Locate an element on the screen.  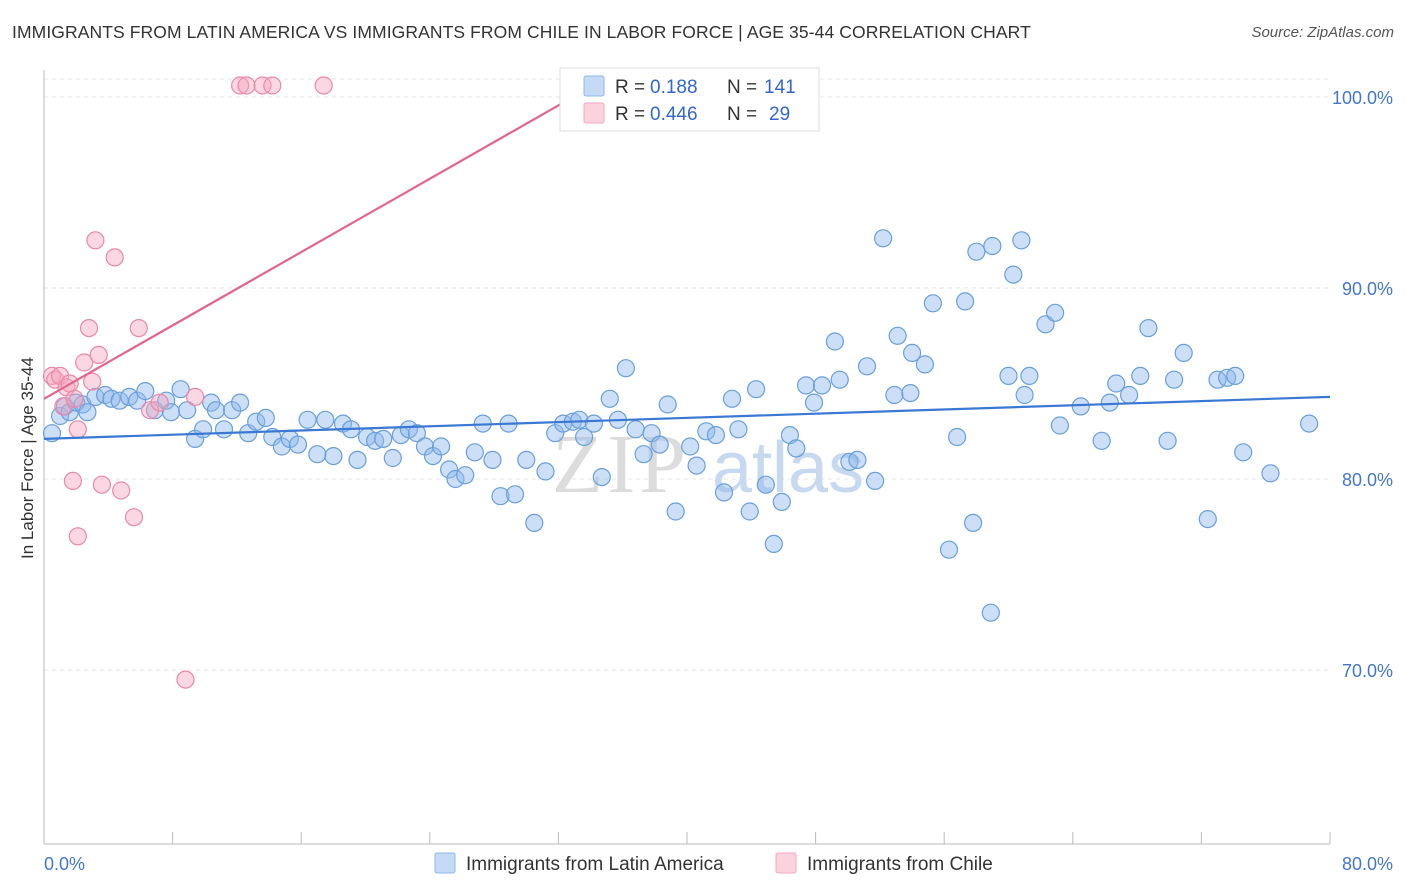
legend-n-label-2: N = is located at coordinates (742, 114).